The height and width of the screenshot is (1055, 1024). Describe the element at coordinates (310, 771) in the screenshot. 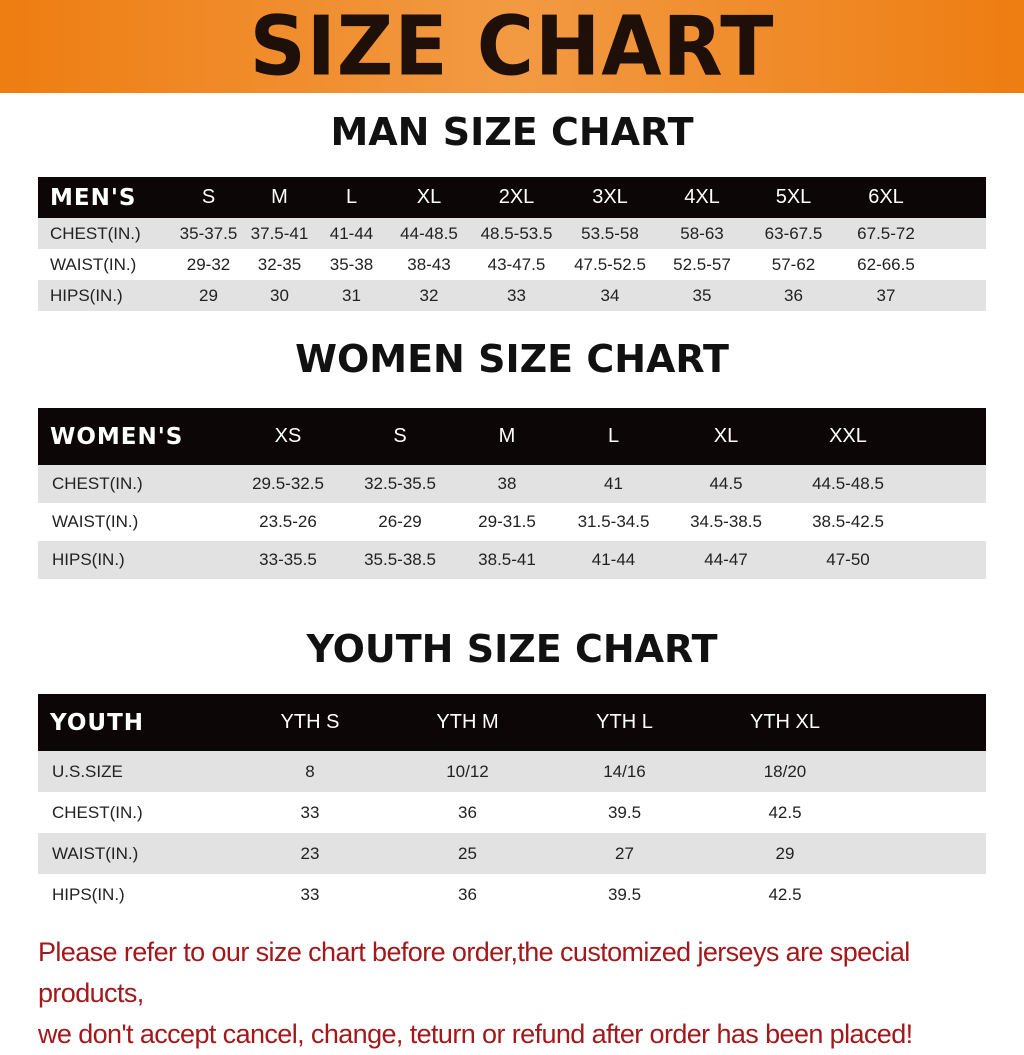

I see `measurement-cell: 8` at that location.